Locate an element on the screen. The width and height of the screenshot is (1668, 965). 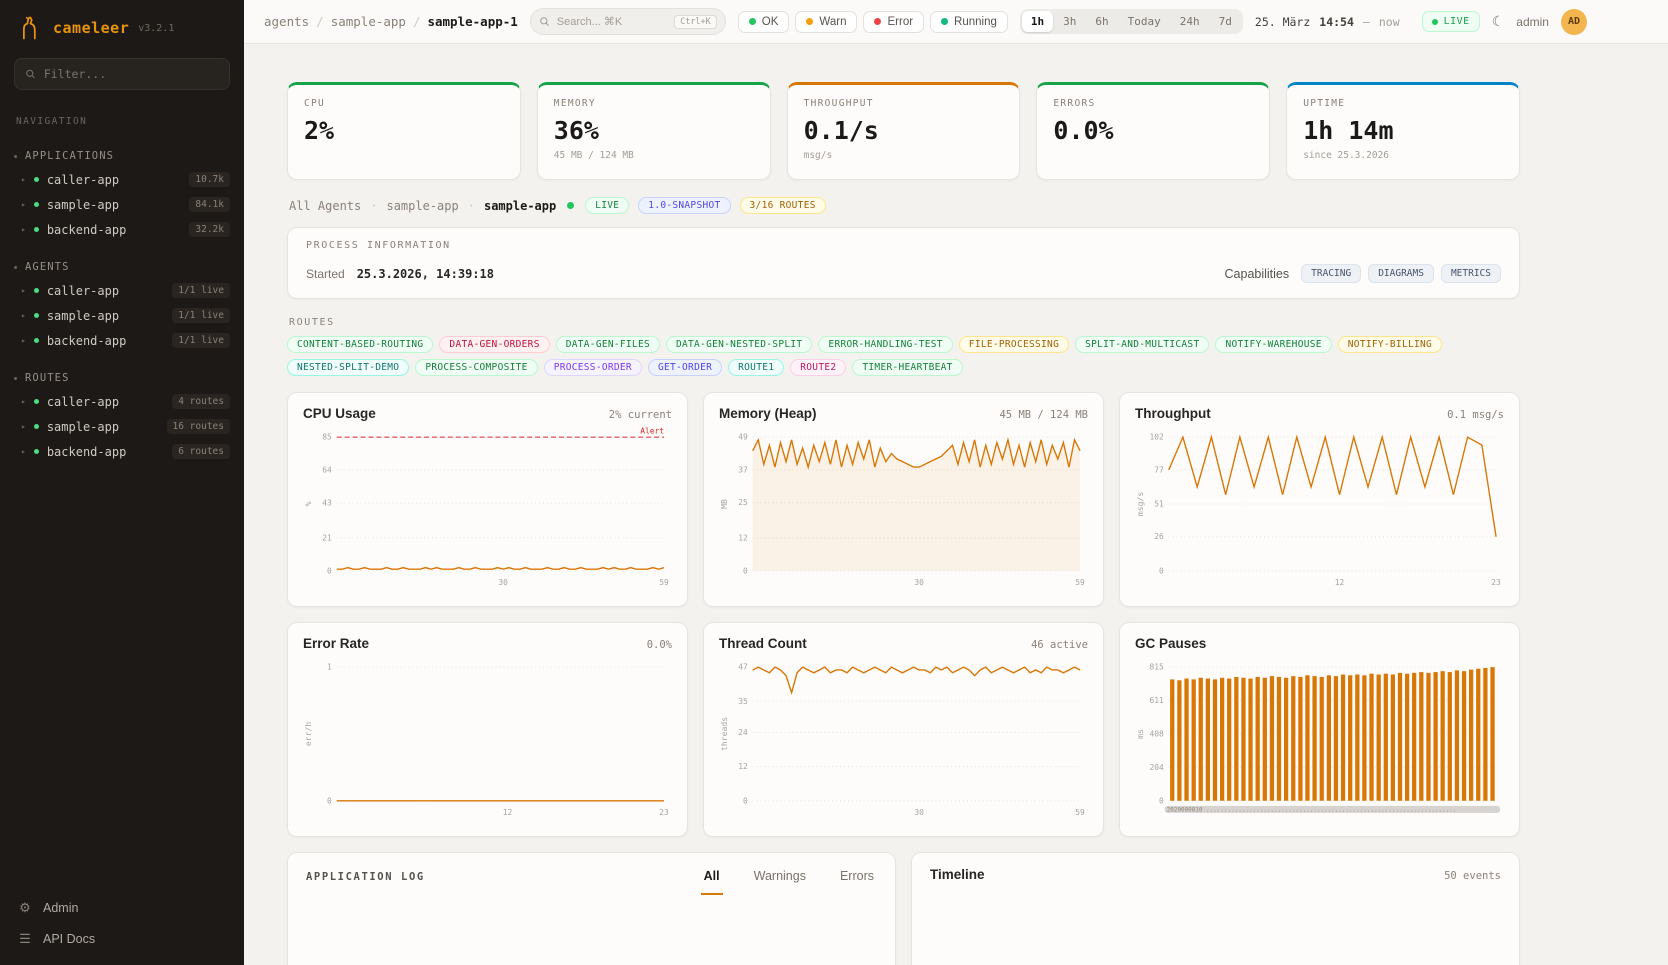
stat-card: CPU 2% is located at coordinates (404, 131).